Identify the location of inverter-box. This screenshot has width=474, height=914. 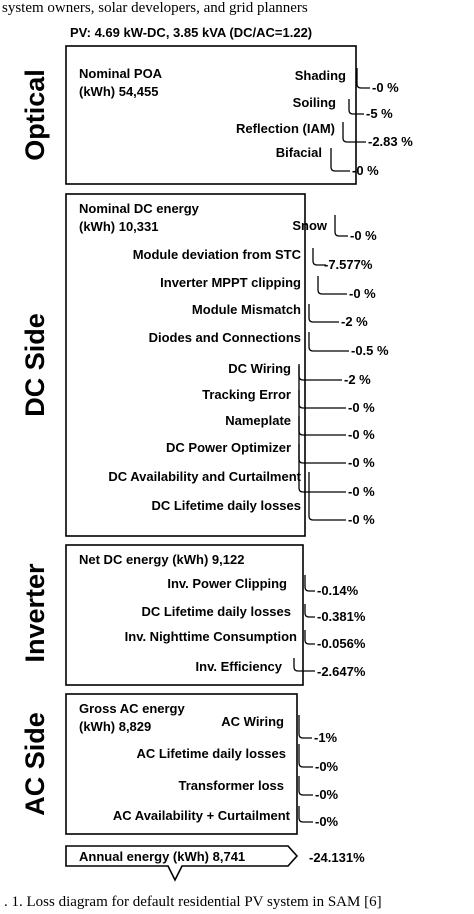
(184, 615).